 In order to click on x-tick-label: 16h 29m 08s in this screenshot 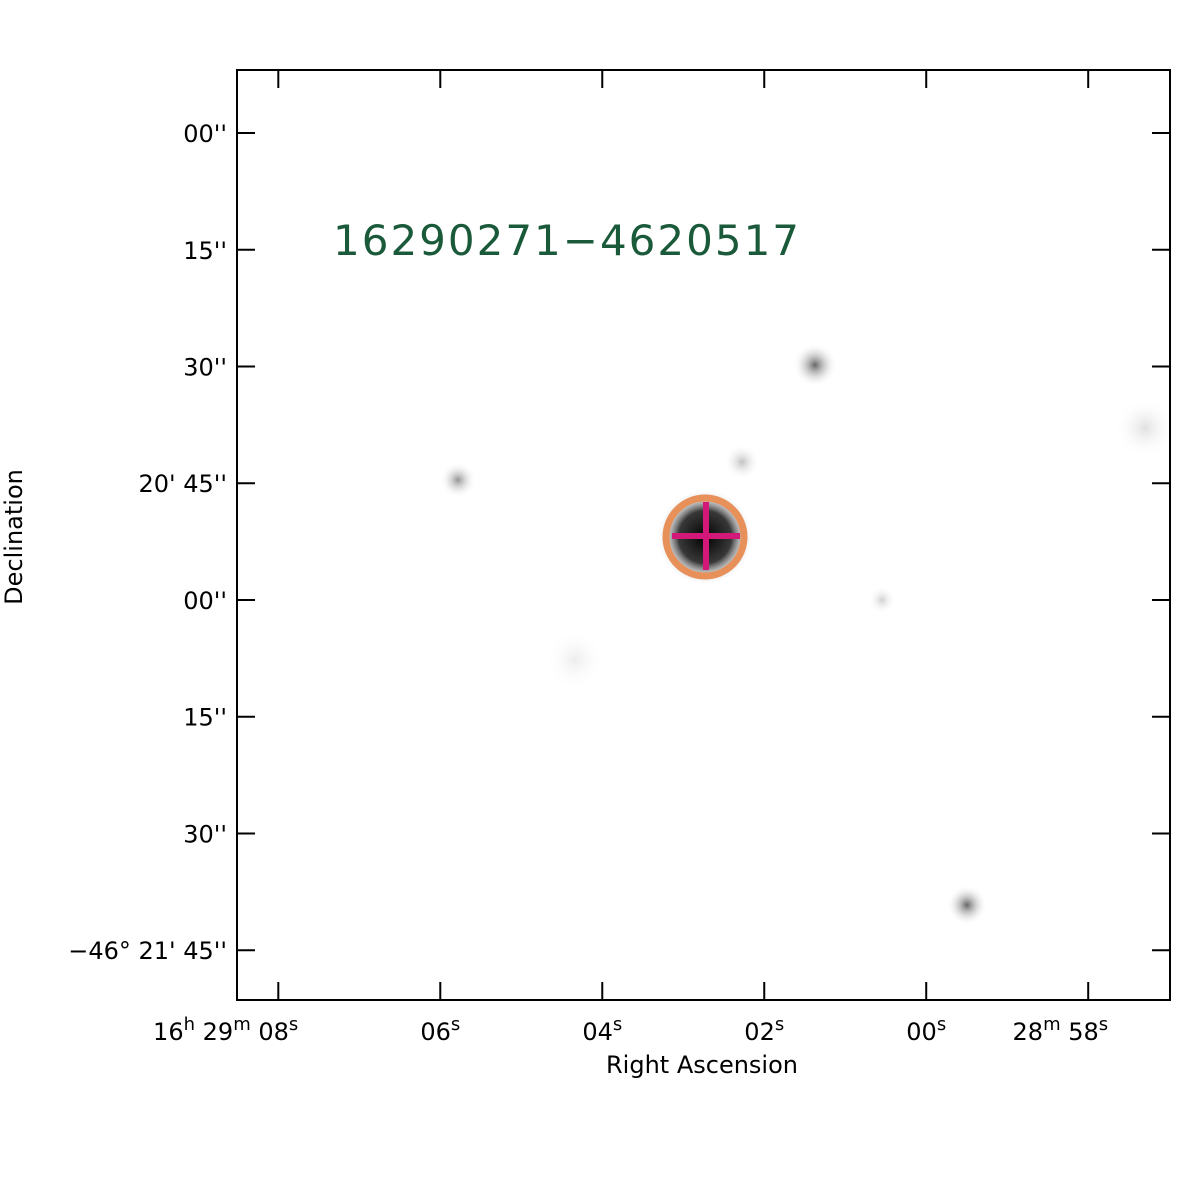, I will do `click(225, 1030)`.